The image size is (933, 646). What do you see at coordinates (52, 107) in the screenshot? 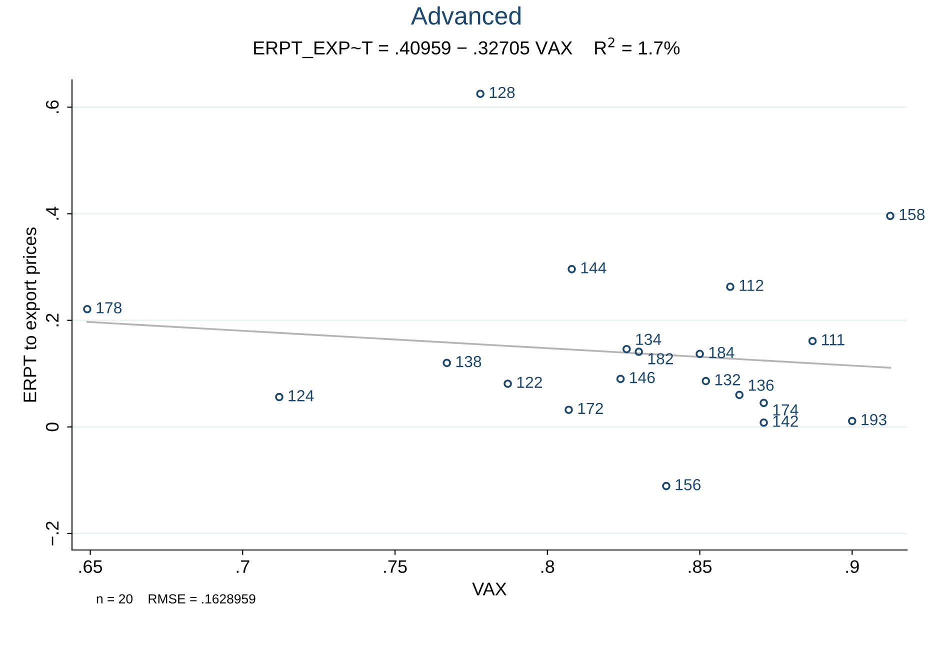
I see `y-tick-label: .6` at bounding box center [52, 107].